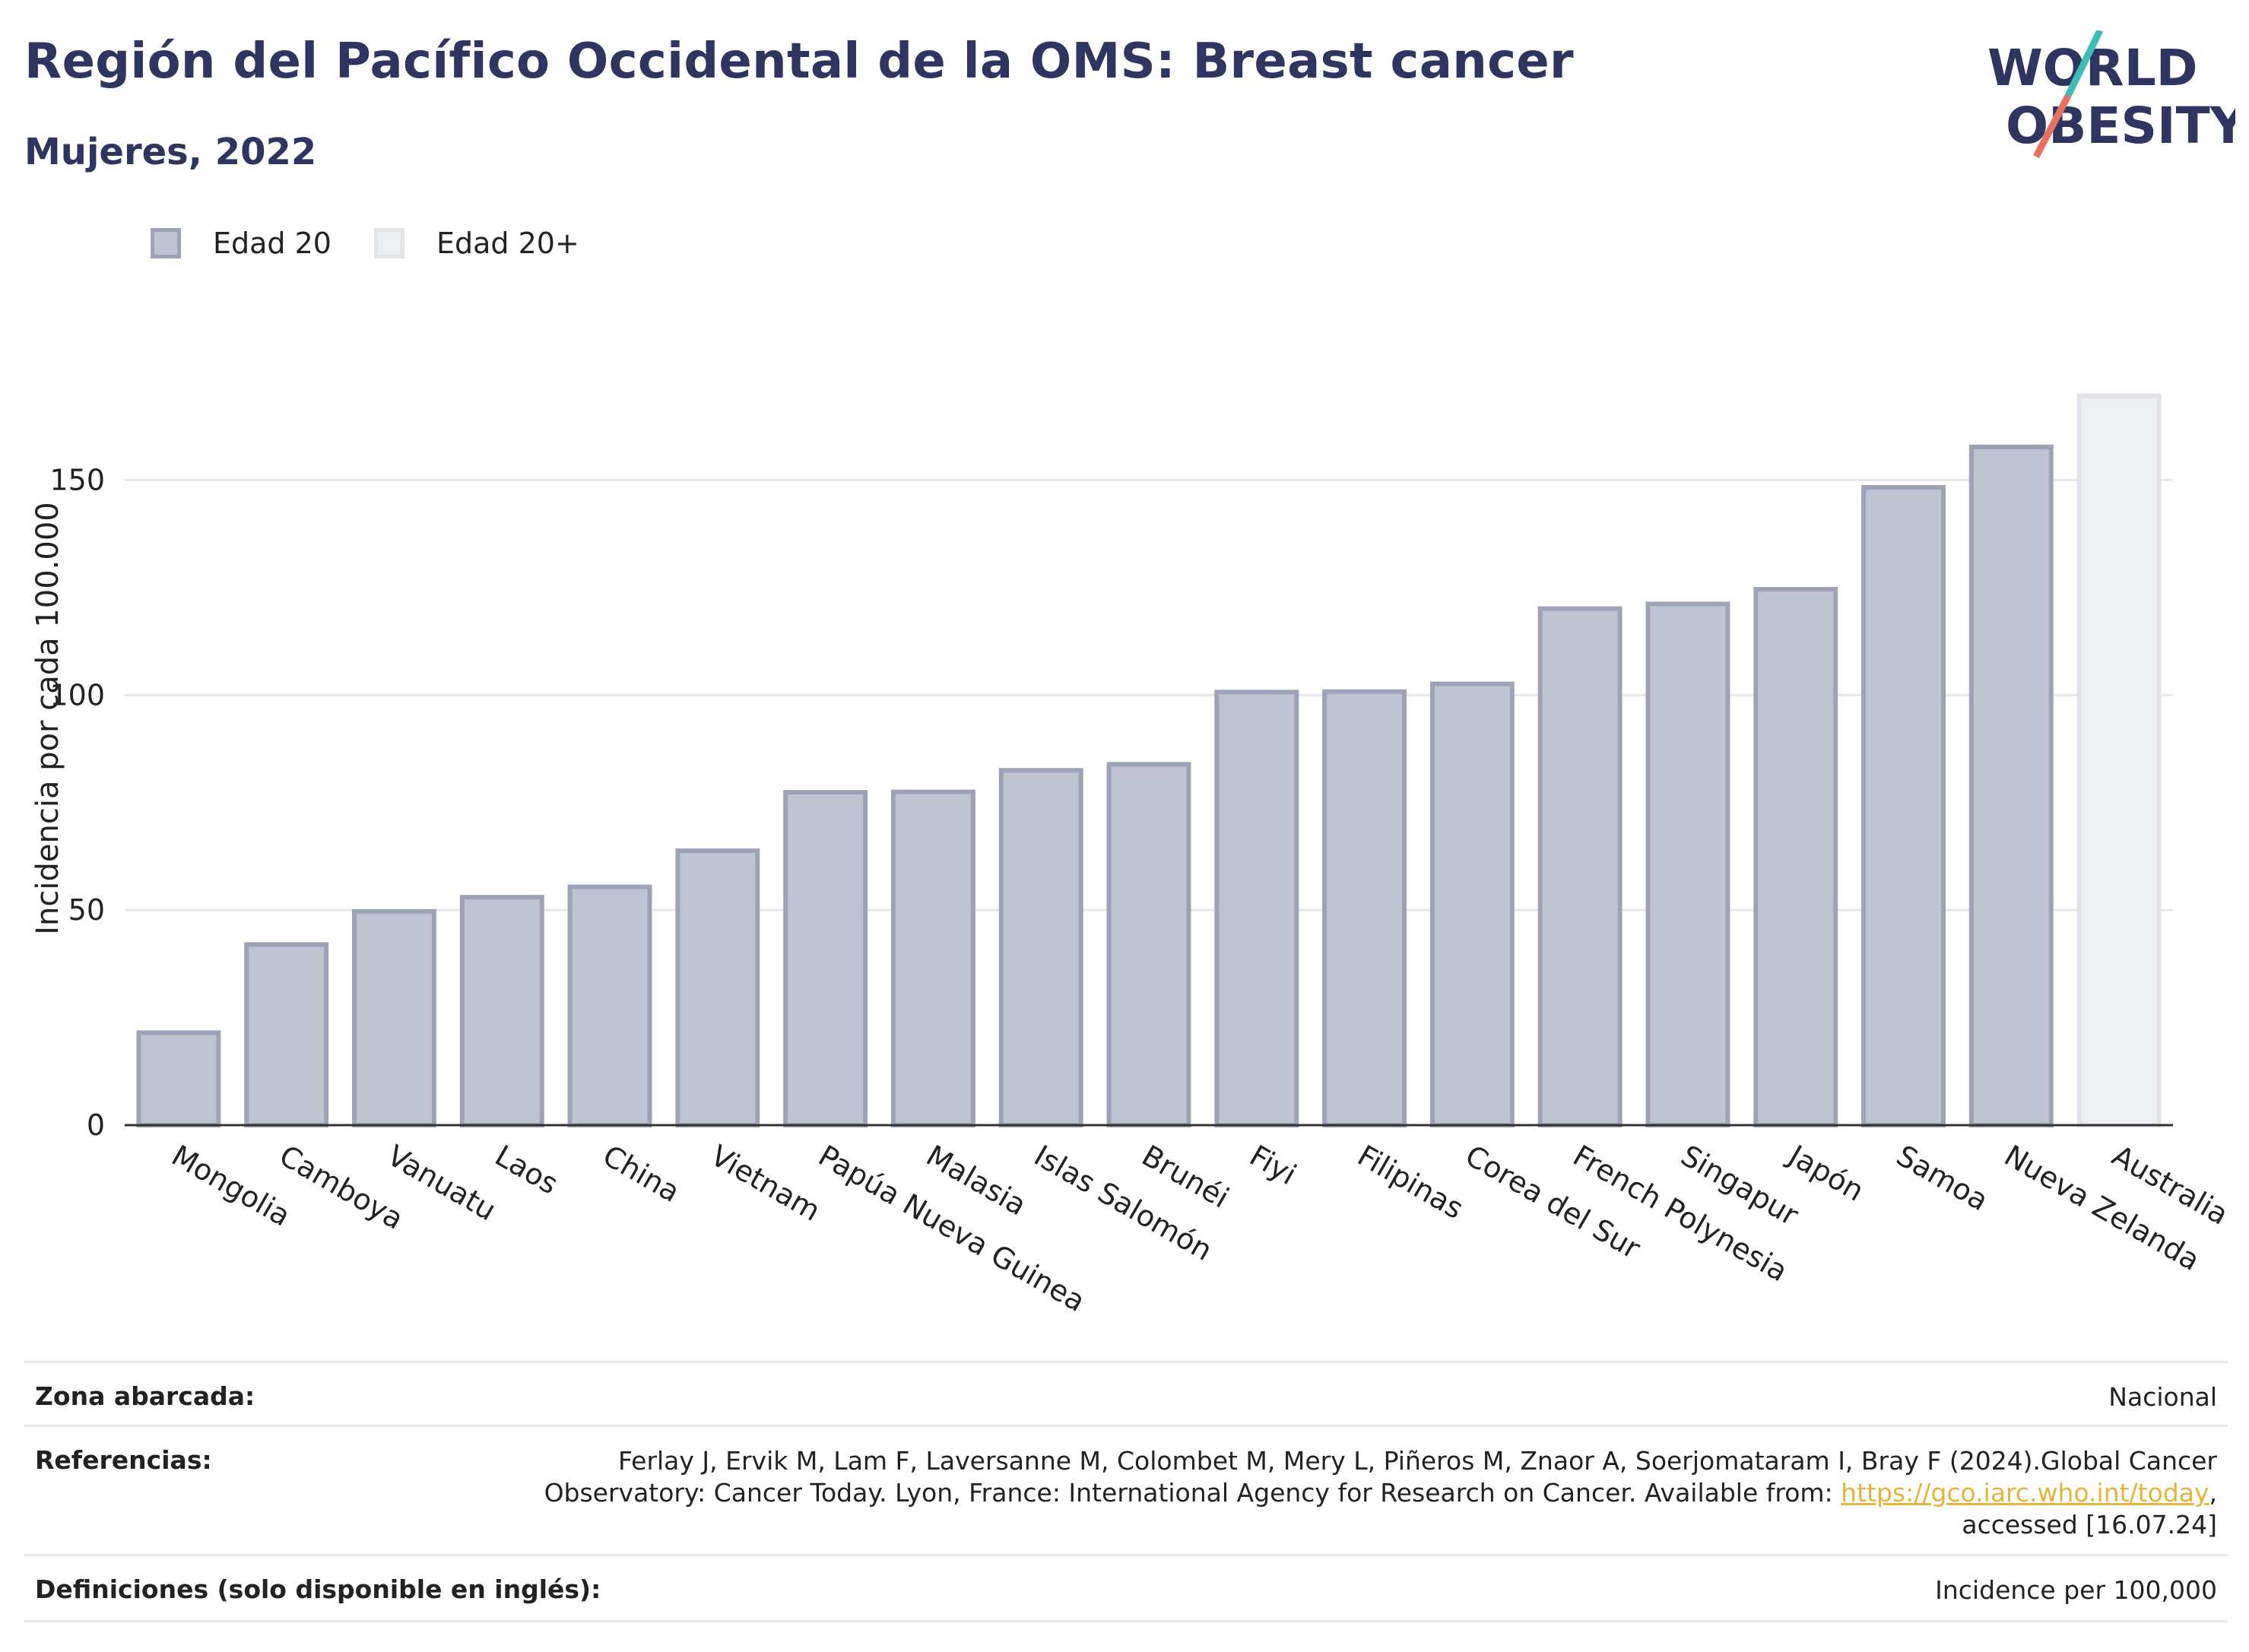  Describe the element at coordinates (642, 1174) in the screenshot. I see `x-tick-label: China` at that location.